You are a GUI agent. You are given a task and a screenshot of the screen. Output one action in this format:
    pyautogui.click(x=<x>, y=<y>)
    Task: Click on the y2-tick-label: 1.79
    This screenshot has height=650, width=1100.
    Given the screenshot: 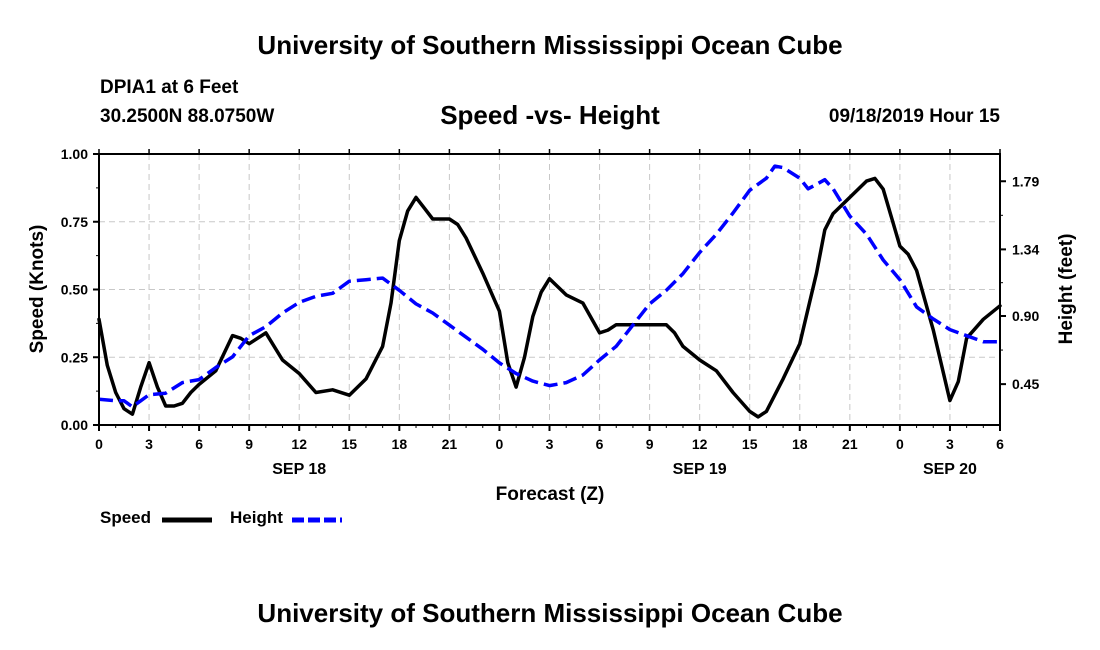 What is the action you would take?
    pyautogui.click(x=1025, y=181)
    